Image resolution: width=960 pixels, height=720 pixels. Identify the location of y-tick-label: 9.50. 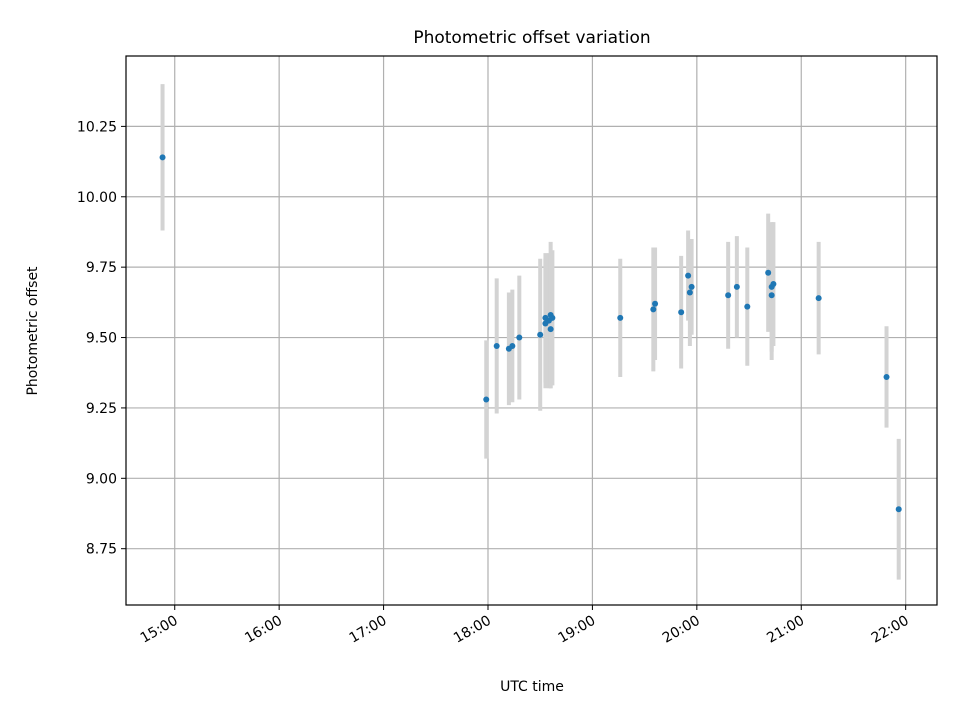
(101, 339).